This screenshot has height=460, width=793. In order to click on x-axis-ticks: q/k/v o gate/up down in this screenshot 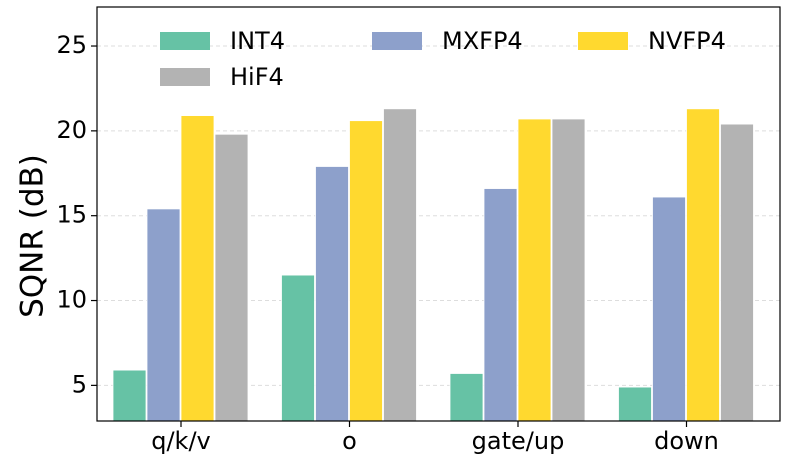, I will do `click(435, 438)`.